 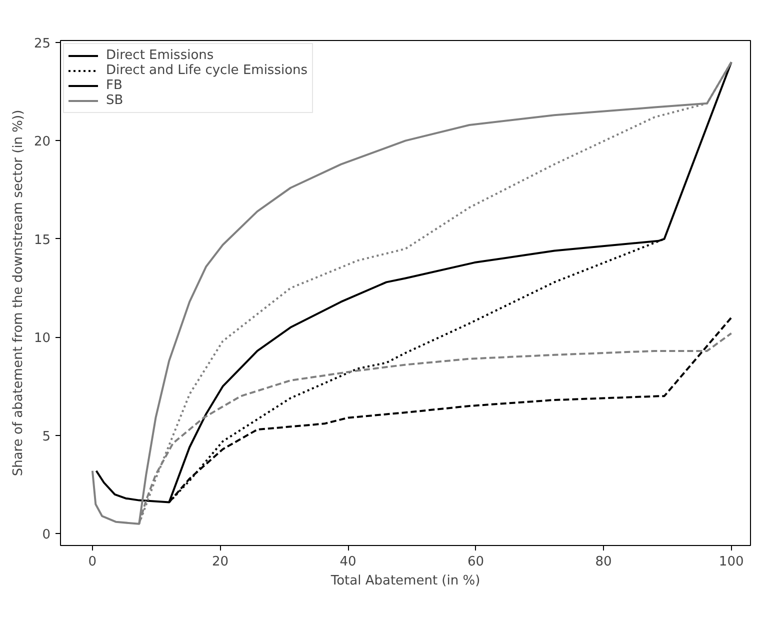 What do you see at coordinates (42, 44) in the screenshot?
I see `y-tick-label: 25` at bounding box center [42, 44].